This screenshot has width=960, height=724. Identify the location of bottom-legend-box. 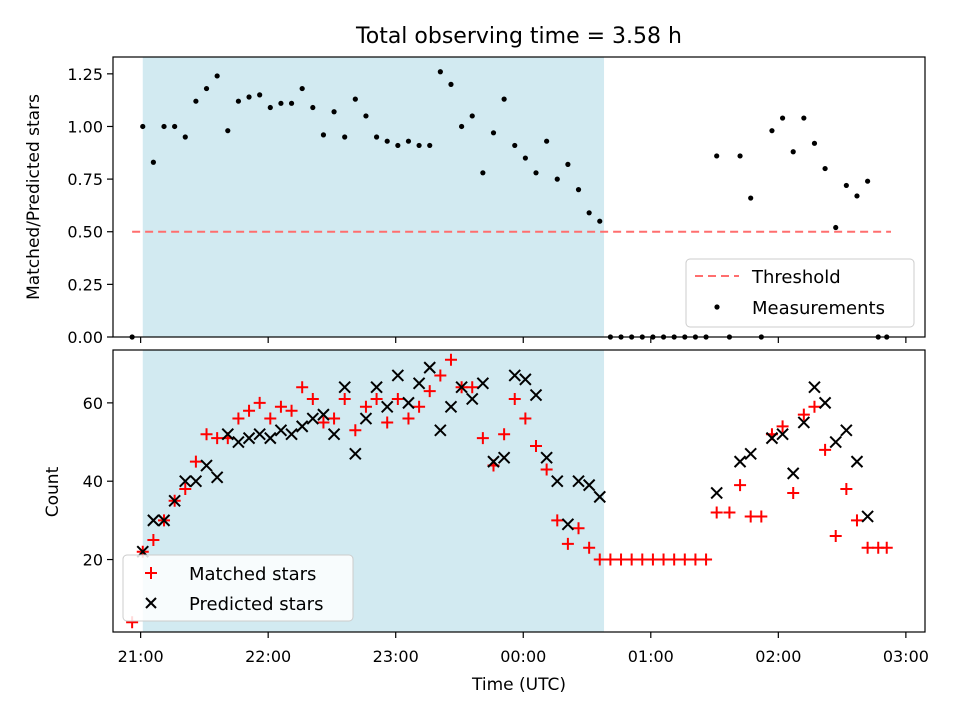
(238, 588).